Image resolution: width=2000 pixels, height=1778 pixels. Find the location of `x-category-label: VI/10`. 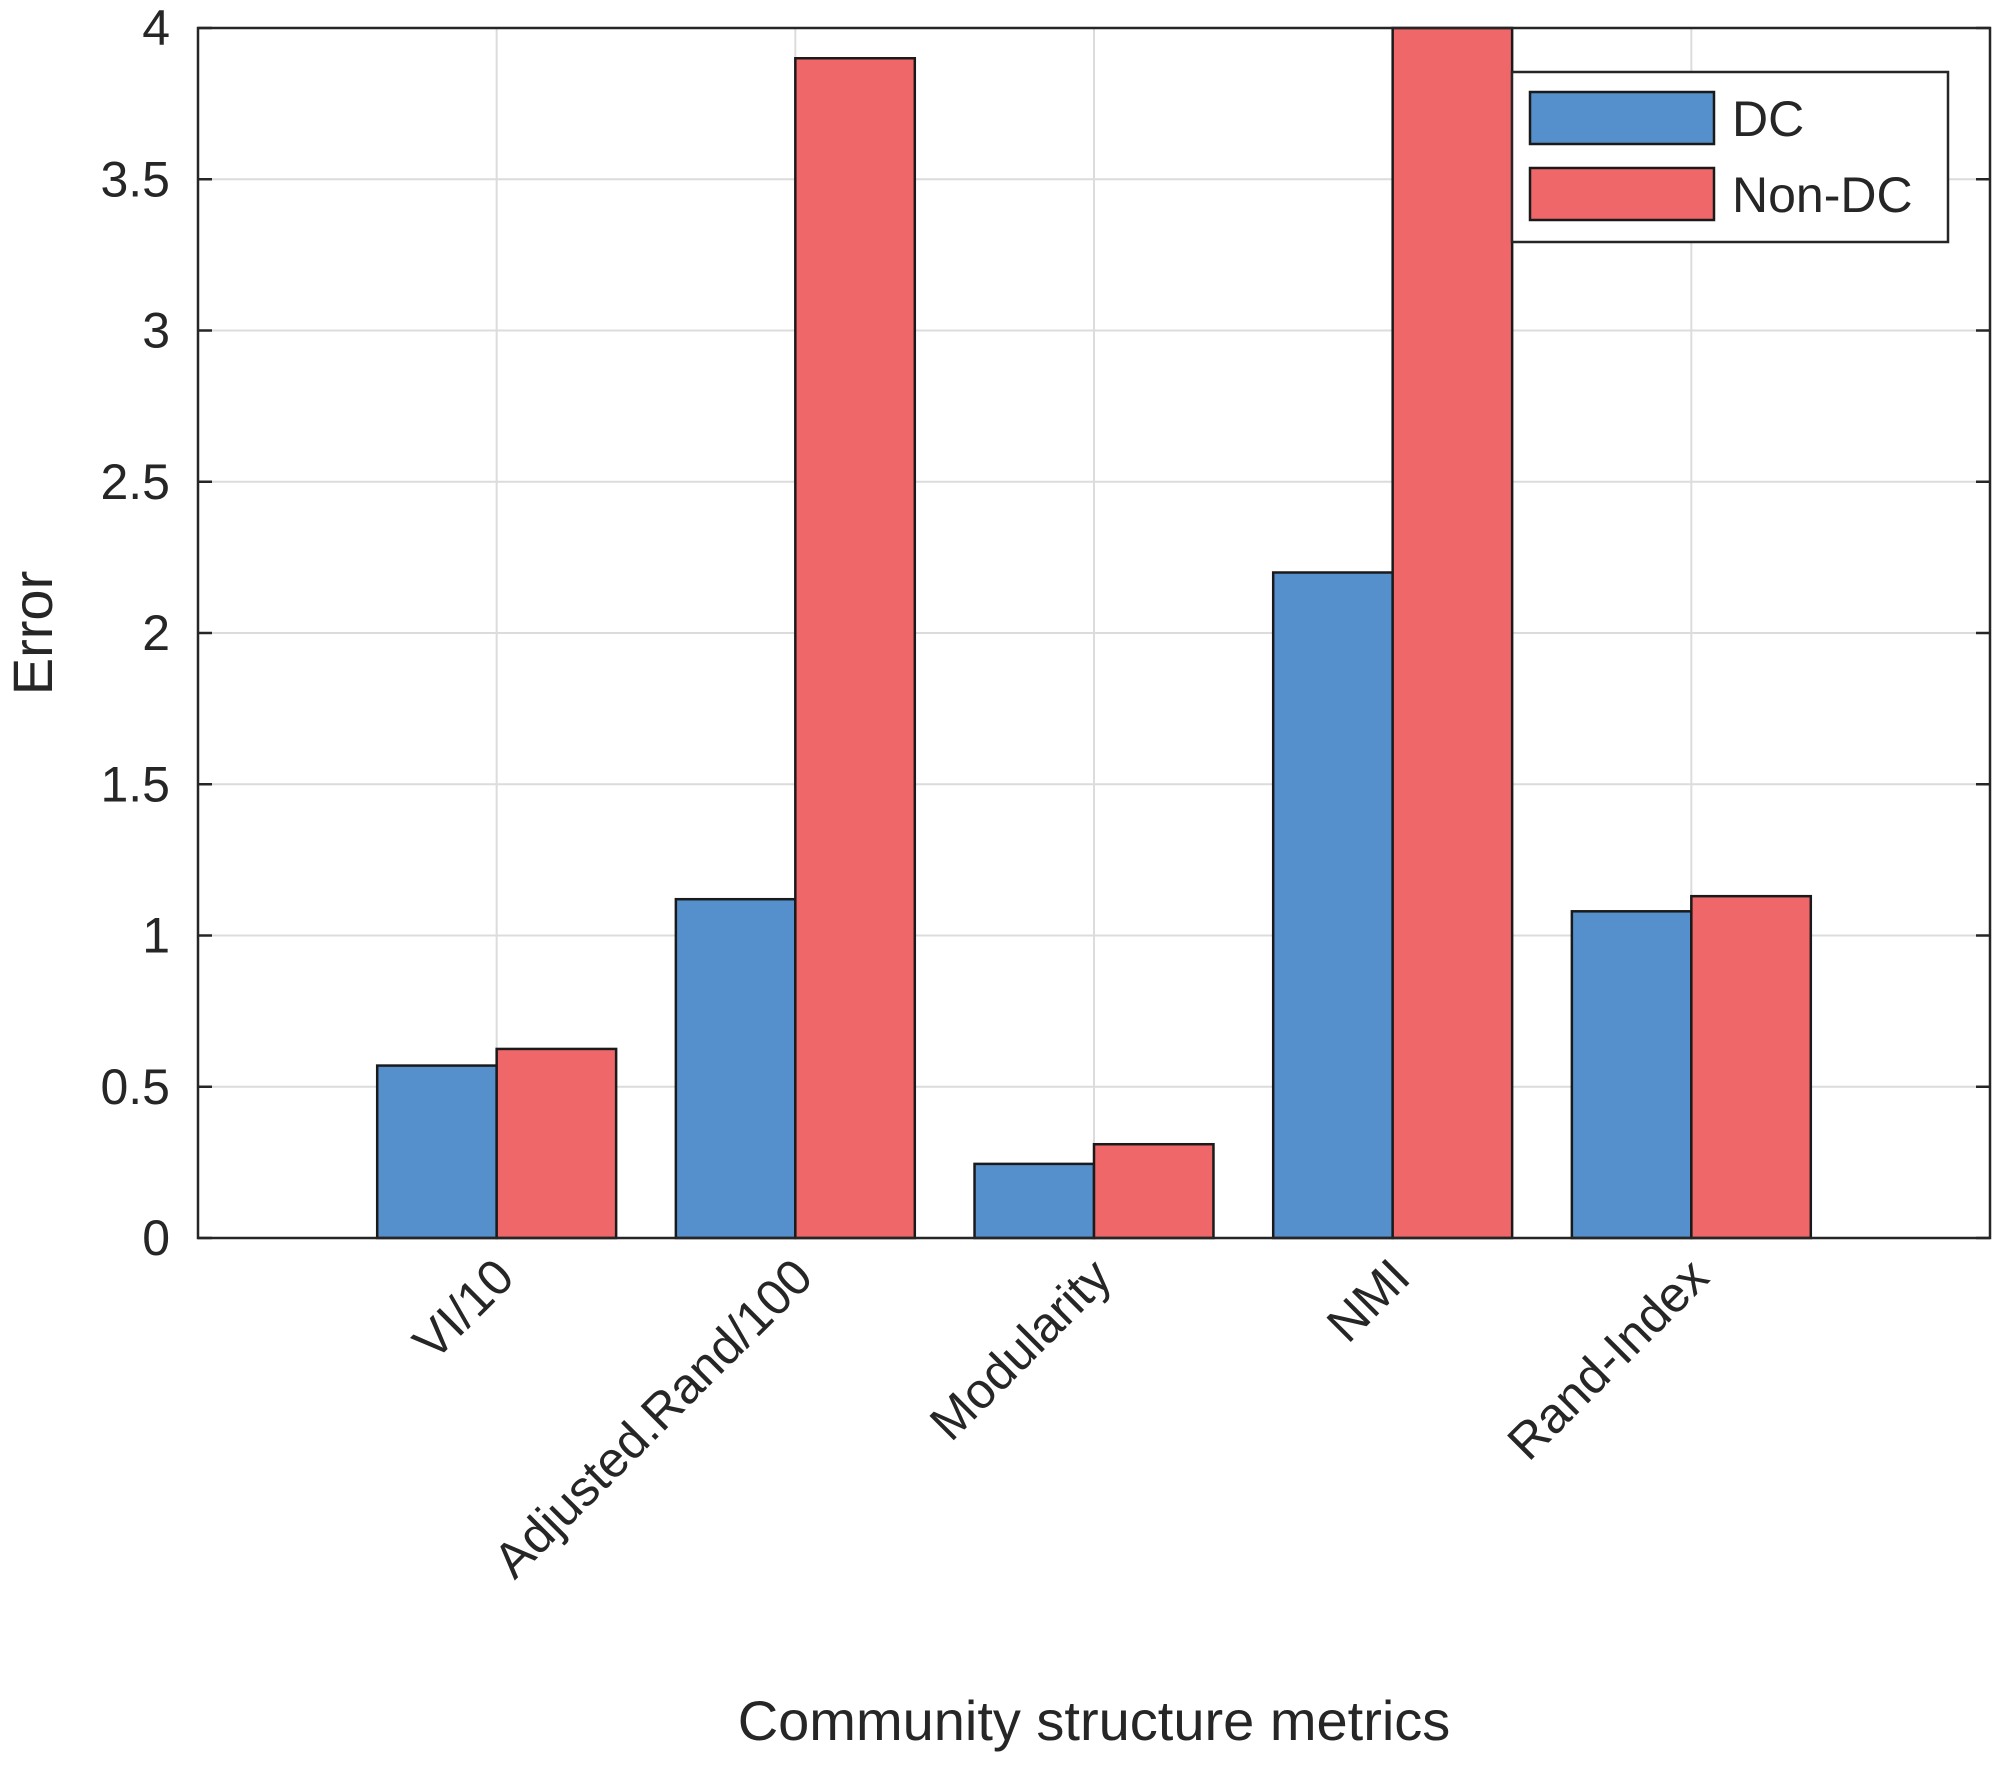

x-category-label: VI/10 is located at coordinates (463, 1309).